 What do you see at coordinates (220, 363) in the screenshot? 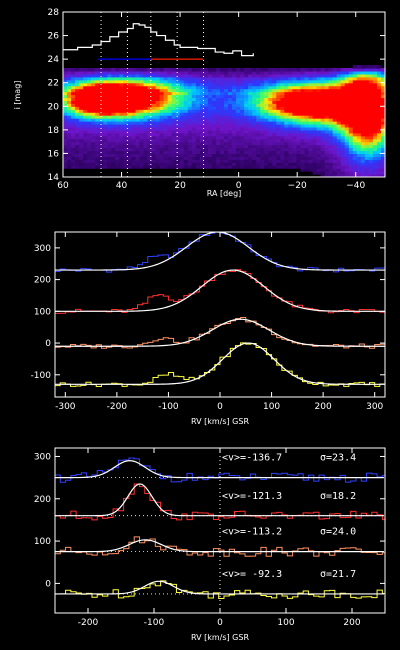
I see `fit-curve` at bounding box center [220, 363].